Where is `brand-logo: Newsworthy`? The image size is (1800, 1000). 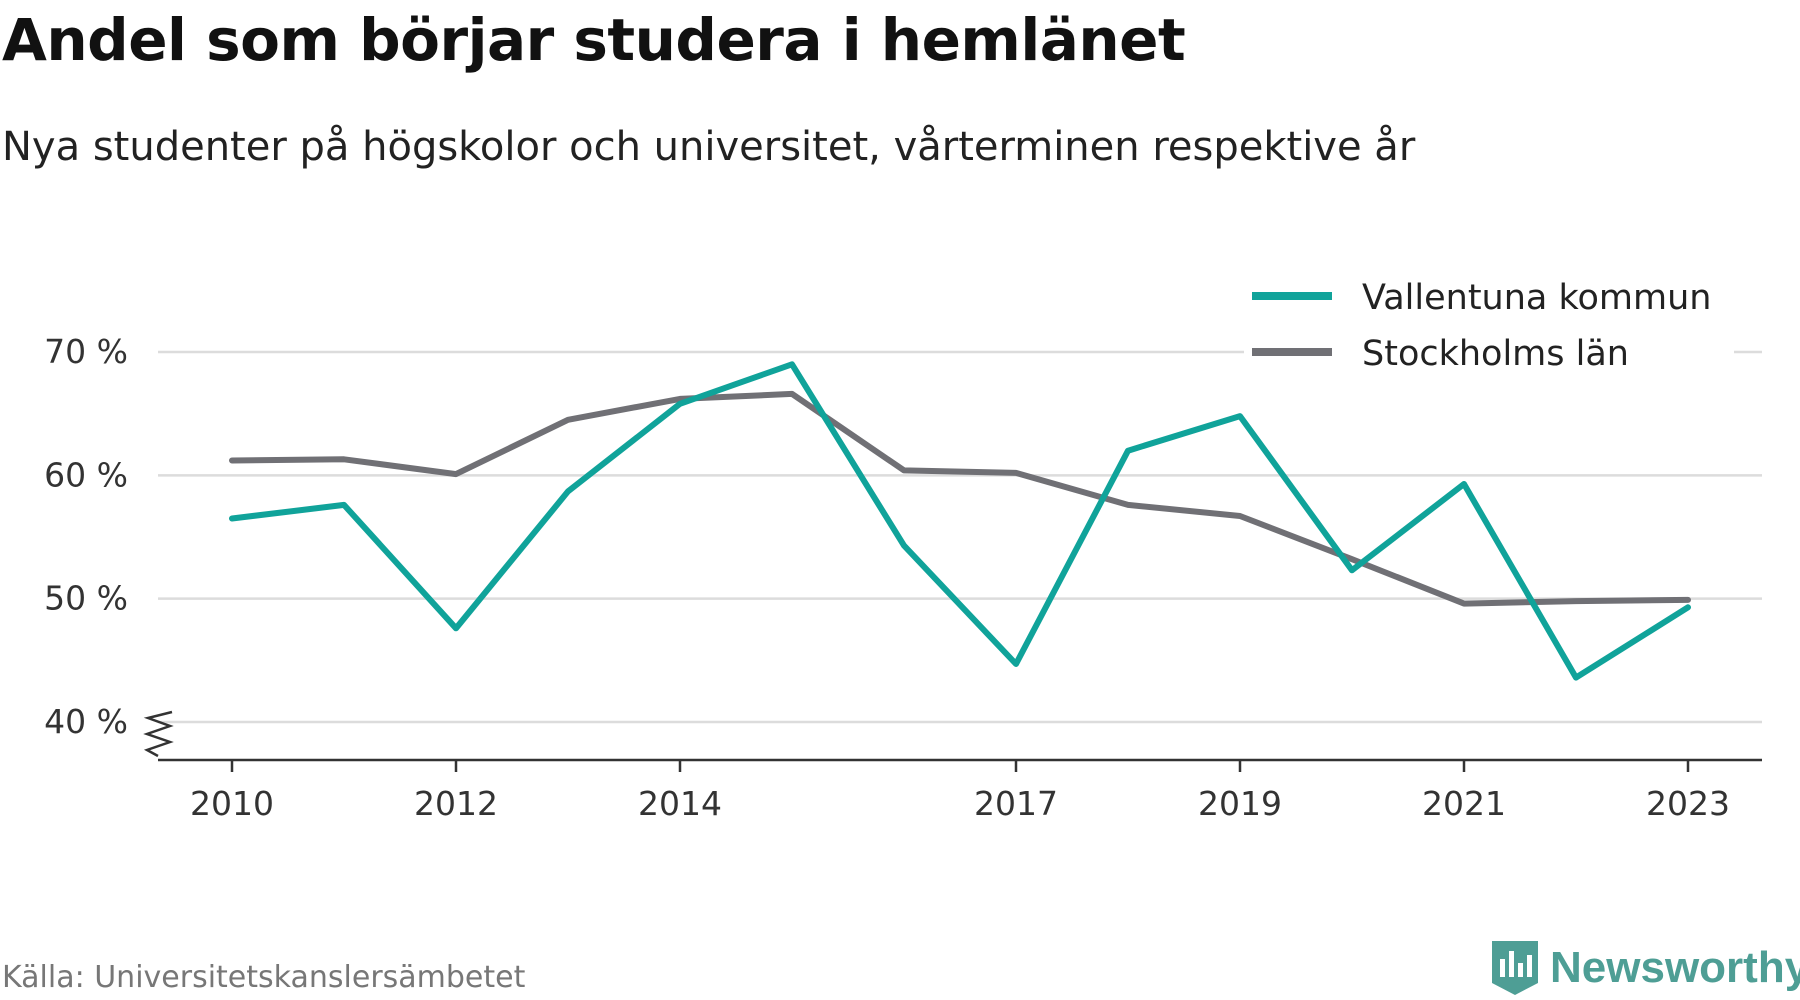
brand-logo: Newsworthy is located at coordinates (1645, 968).